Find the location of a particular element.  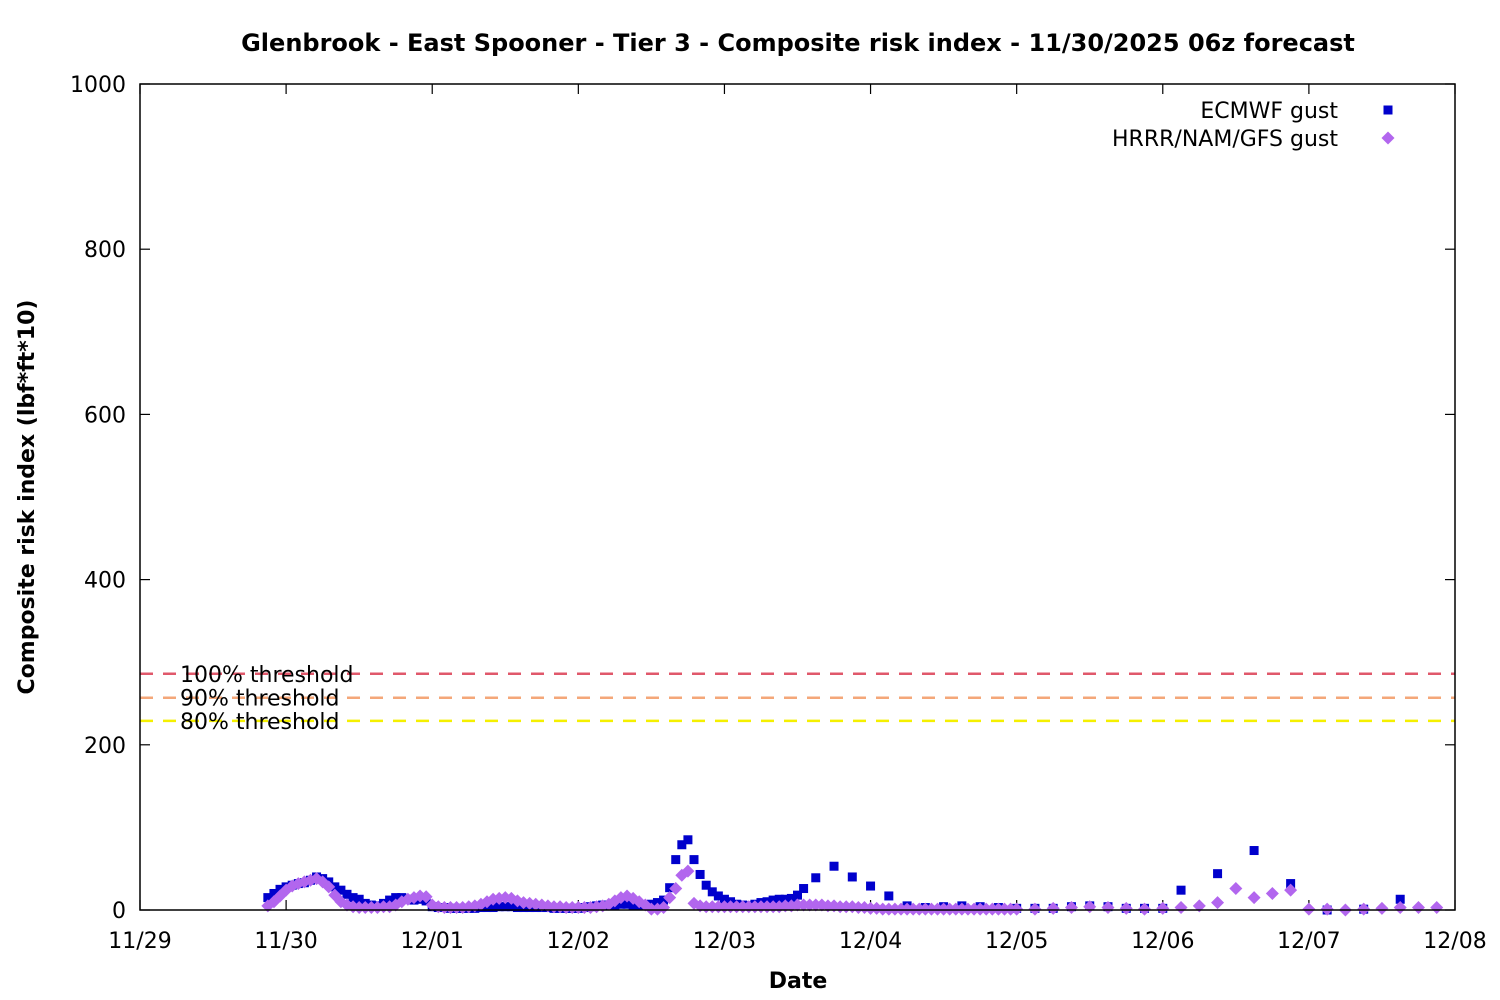

legend-label: HRRR/NAM/GFS gust is located at coordinates (1225, 139).